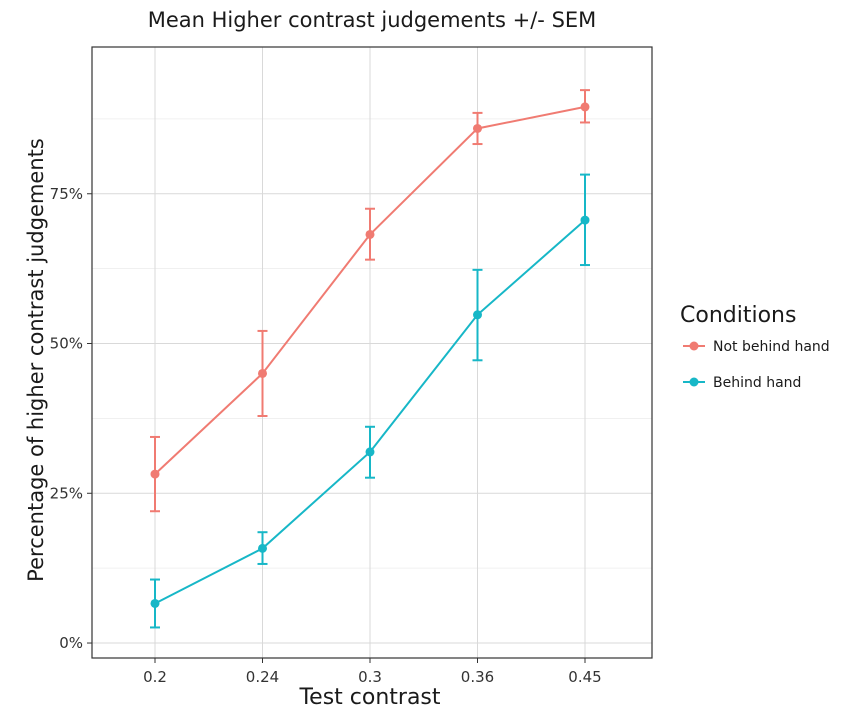 The image size is (846, 711). Describe the element at coordinates (771, 347) in the screenshot. I see `legend-label: Not behind hand` at that location.